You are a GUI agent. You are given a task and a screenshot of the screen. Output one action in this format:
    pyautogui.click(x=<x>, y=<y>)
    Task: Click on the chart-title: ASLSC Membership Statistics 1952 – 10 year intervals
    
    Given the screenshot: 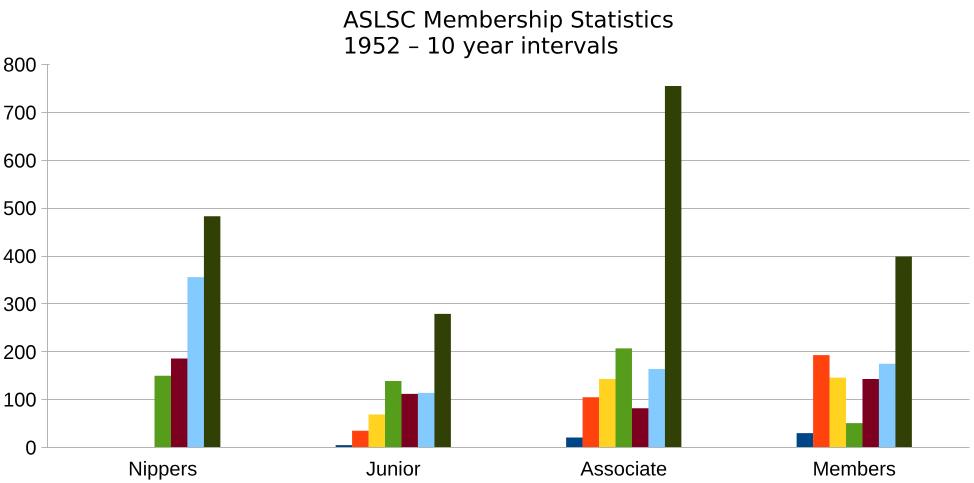 What is the action you would take?
    pyautogui.click(x=508, y=34)
    